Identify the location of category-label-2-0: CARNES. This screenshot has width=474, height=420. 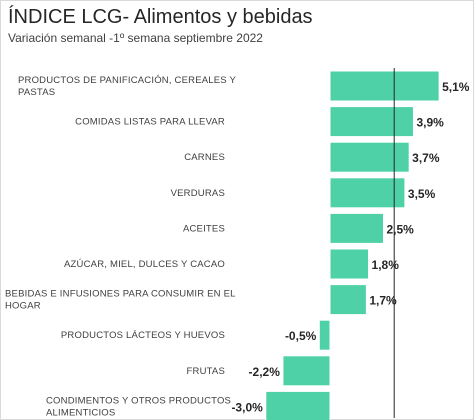
(204, 157).